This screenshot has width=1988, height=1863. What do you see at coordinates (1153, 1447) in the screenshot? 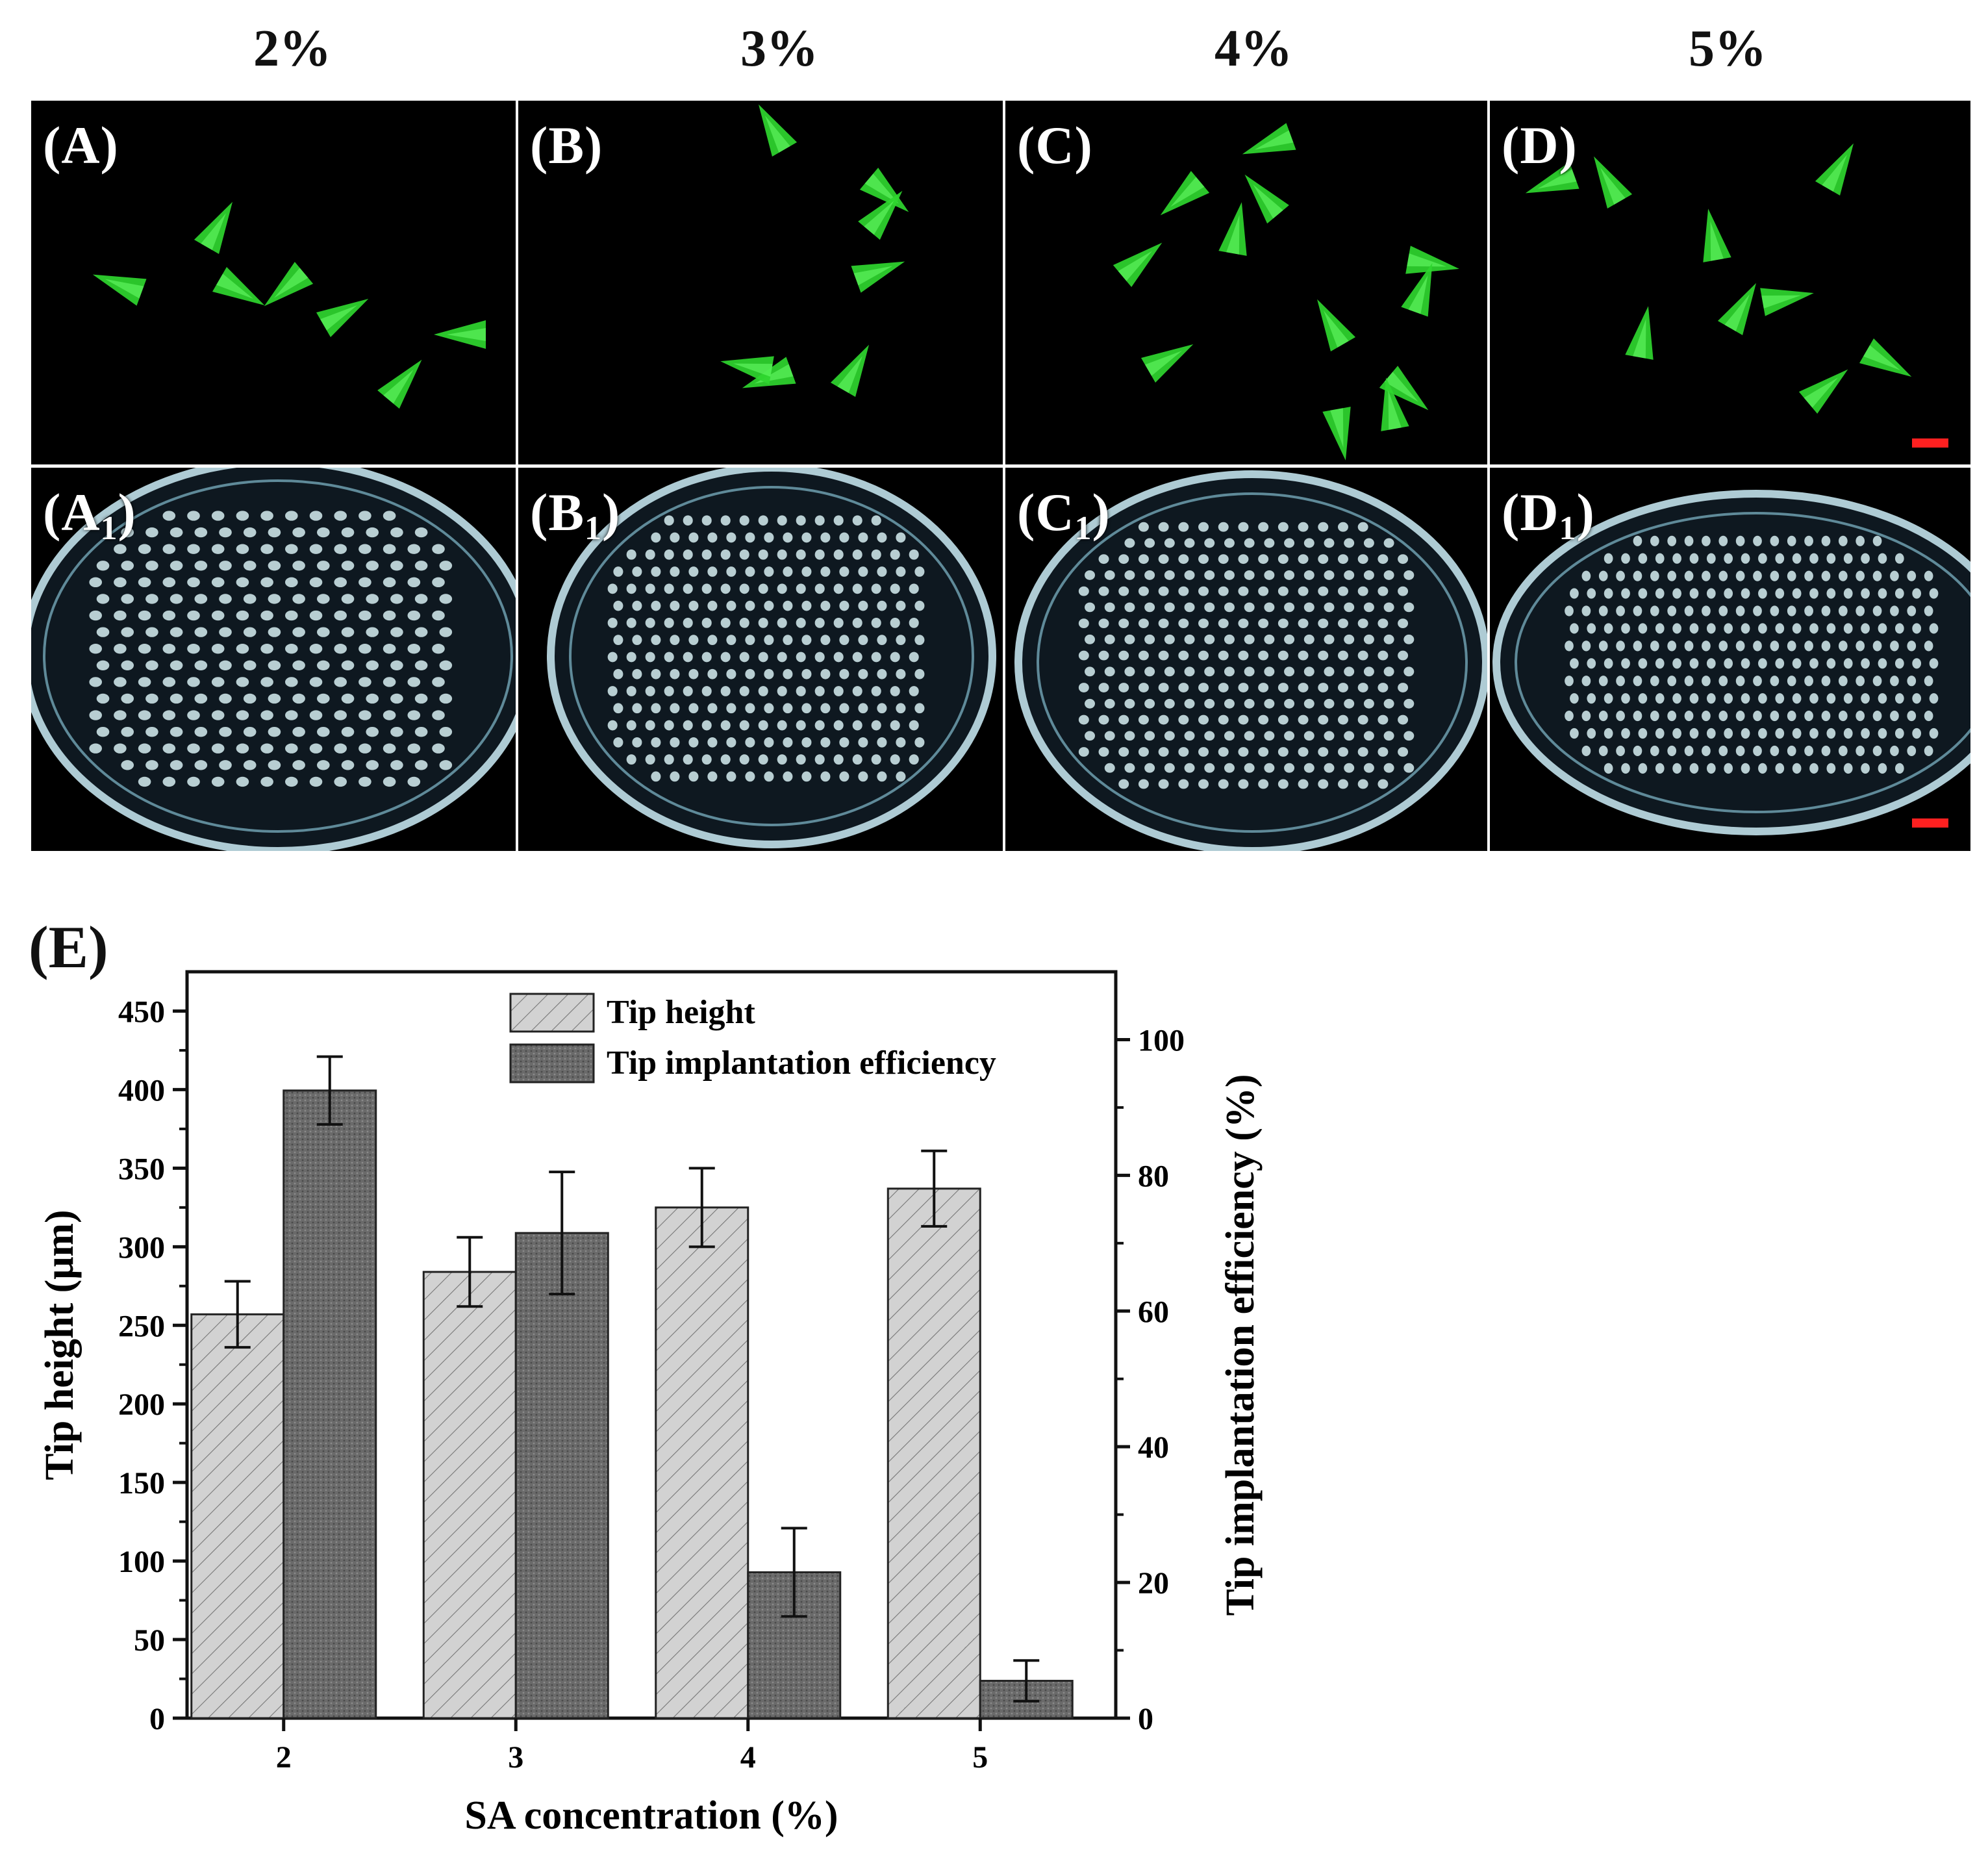
I see `y-right-tick-label: 40` at bounding box center [1153, 1447].